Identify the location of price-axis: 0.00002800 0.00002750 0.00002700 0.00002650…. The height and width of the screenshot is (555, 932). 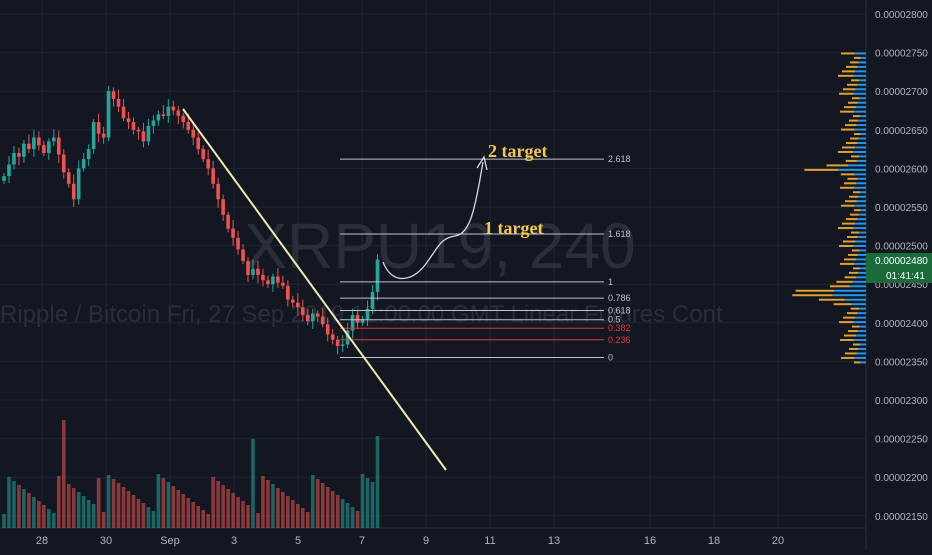
(901, 266).